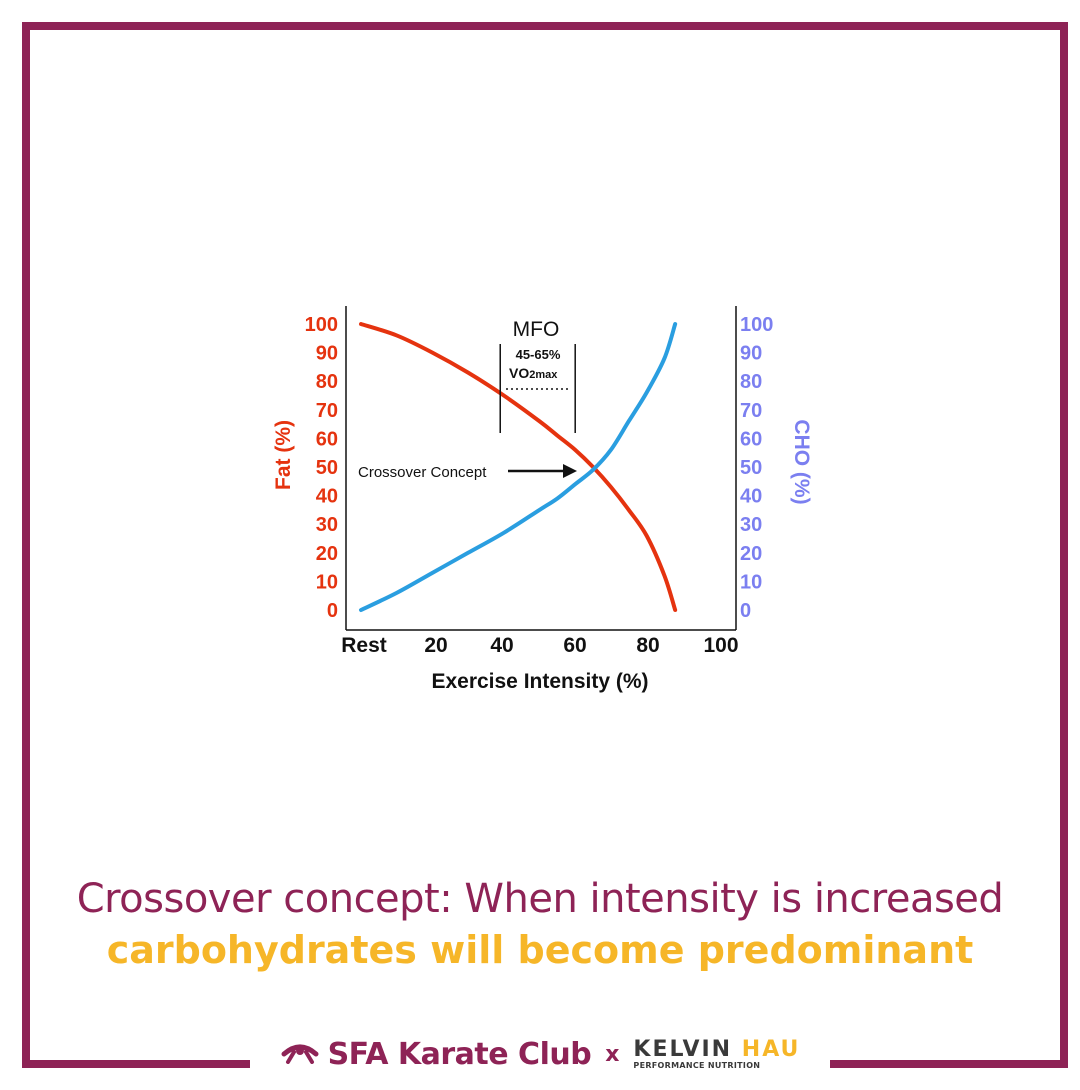 This screenshot has height=1090, width=1080. What do you see at coordinates (756, 325) in the screenshot?
I see `y-tick-right: 100` at bounding box center [756, 325].